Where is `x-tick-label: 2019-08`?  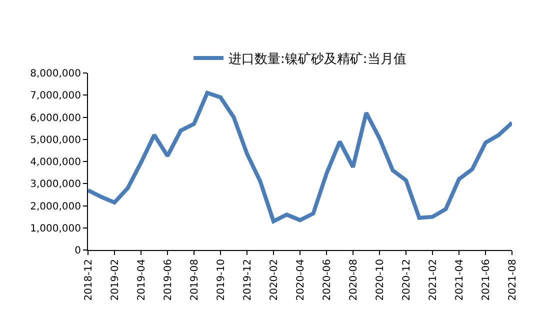
x-tick-label: 2019-08 is located at coordinates (194, 280).